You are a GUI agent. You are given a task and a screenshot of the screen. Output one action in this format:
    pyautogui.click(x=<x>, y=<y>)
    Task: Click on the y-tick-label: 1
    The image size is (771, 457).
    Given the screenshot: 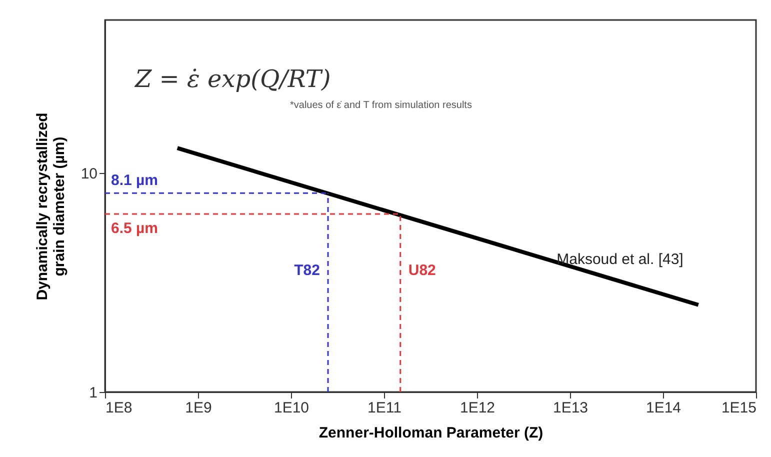 What is the action you would take?
    pyautogui.click(x=93, y=393)
    